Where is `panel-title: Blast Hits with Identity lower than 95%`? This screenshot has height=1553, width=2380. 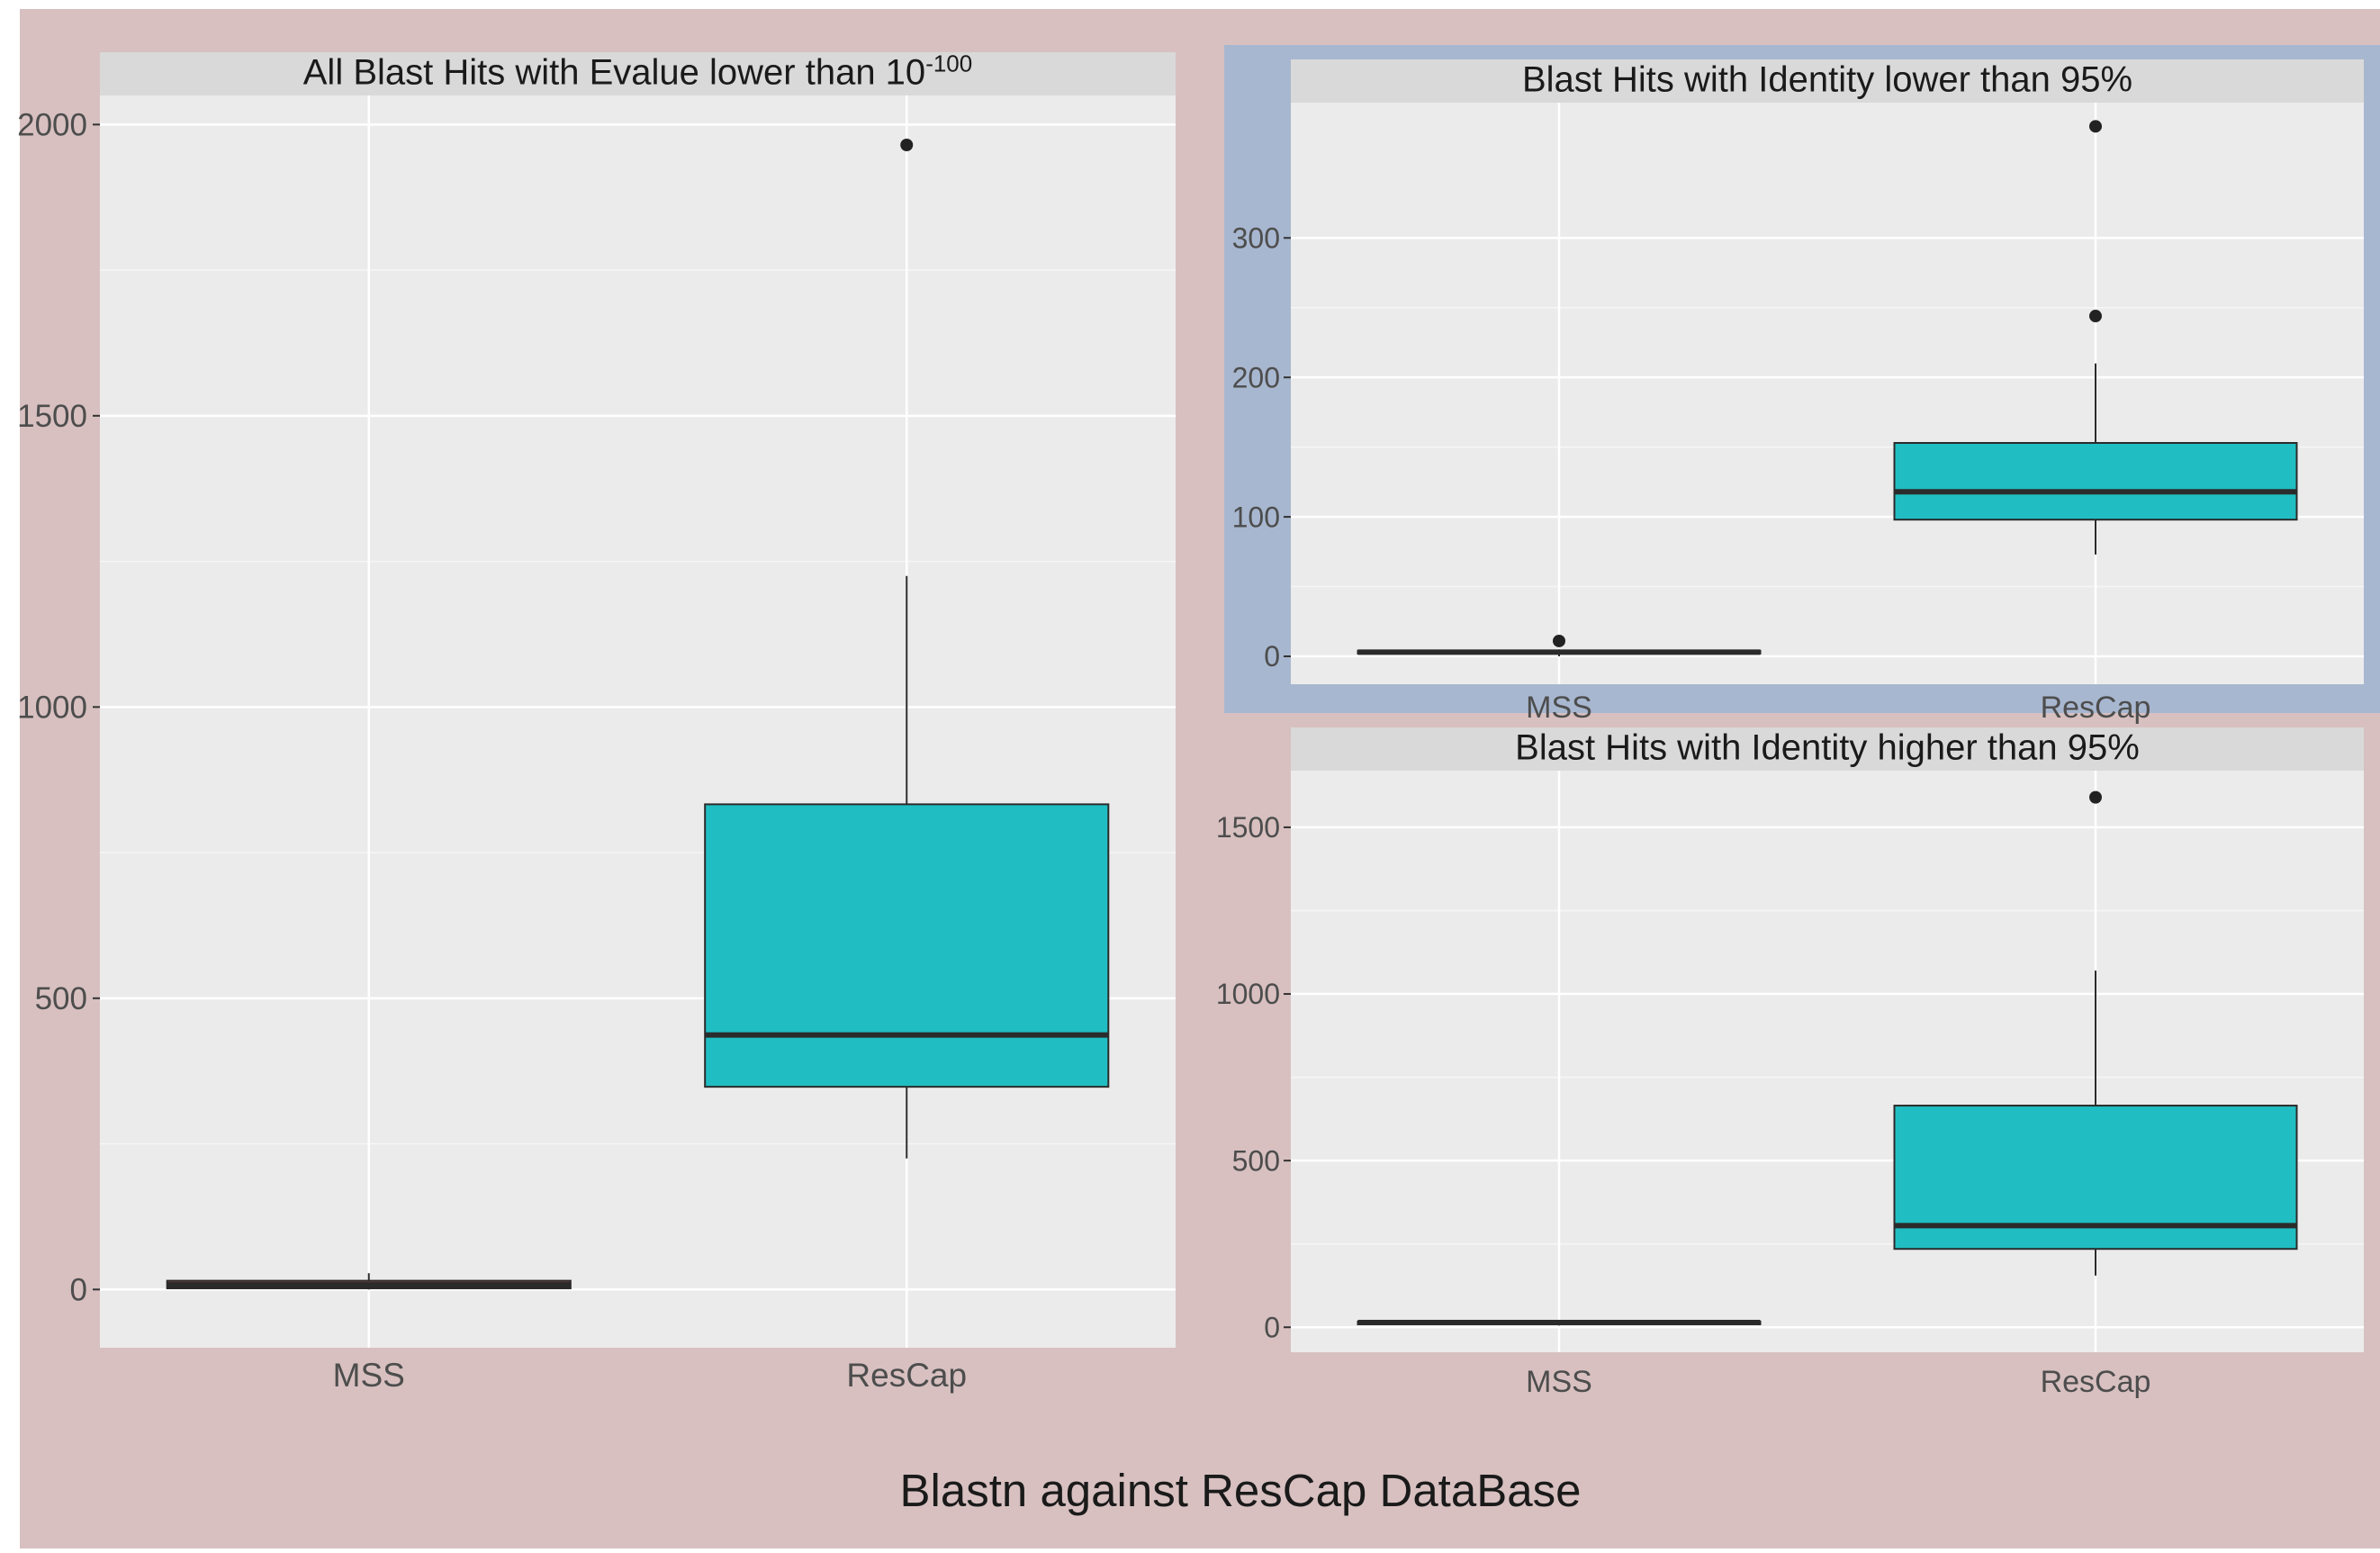 panel-title: Blast Hits with Identity lower than 95% is located at coordinates (1827, 80).